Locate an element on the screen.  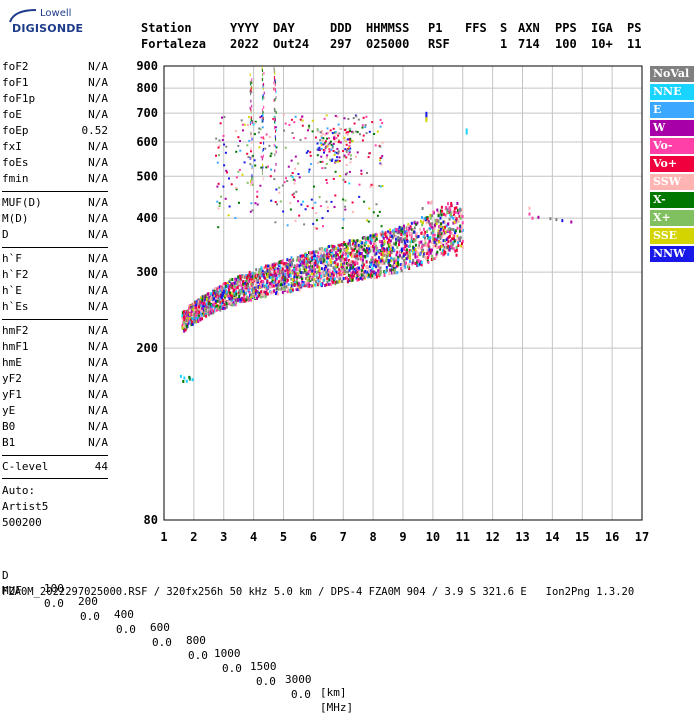
x-tick-label: 7 is located at coordinates (343, 537).